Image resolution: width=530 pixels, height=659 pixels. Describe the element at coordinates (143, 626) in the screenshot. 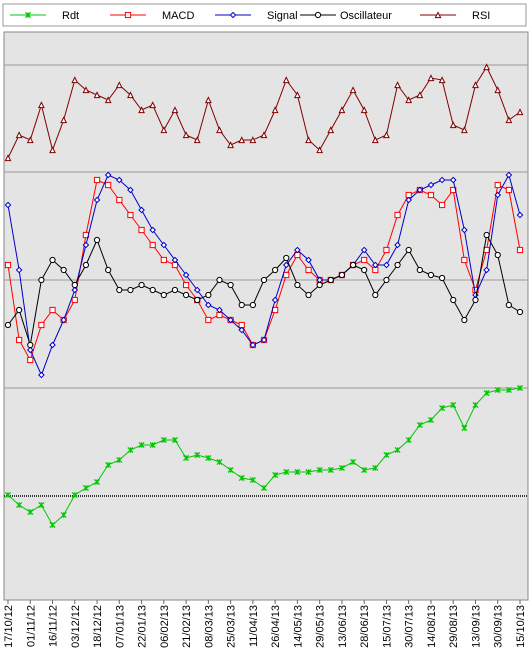

I see `x-tick-label: 22/01/13` at that location.